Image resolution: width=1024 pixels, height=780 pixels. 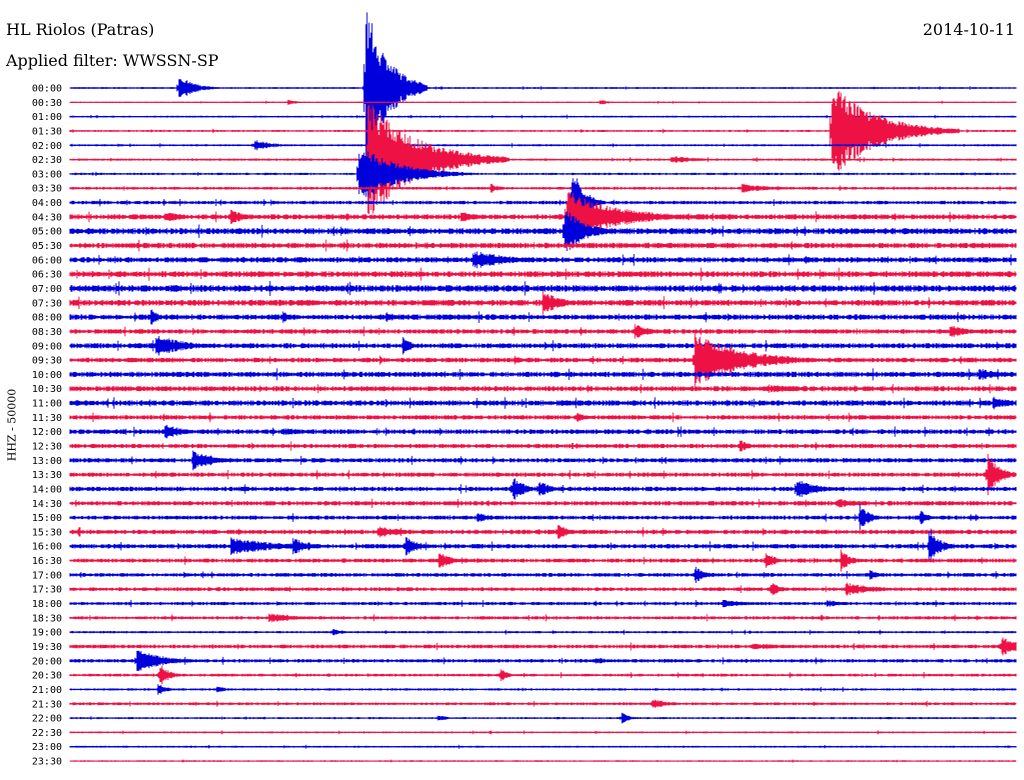 What do you see at coordinates (47, 203) in the screenshot?
I see `row-time-label: 04:00` at bounding box center [47, 203].